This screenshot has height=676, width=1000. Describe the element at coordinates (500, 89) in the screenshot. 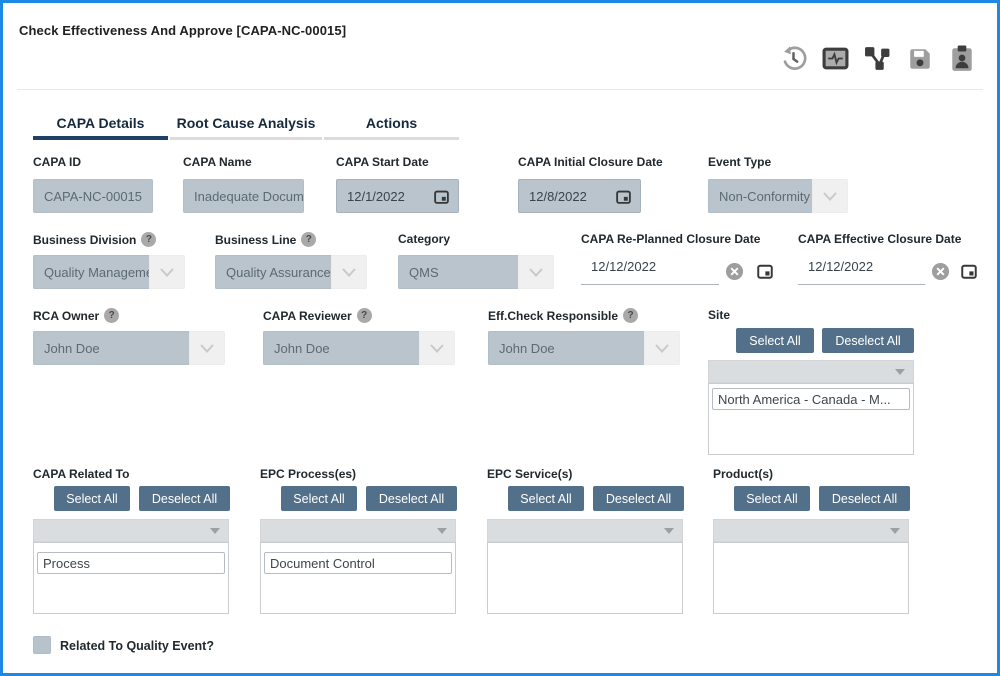

I see `header-divider` at that location.